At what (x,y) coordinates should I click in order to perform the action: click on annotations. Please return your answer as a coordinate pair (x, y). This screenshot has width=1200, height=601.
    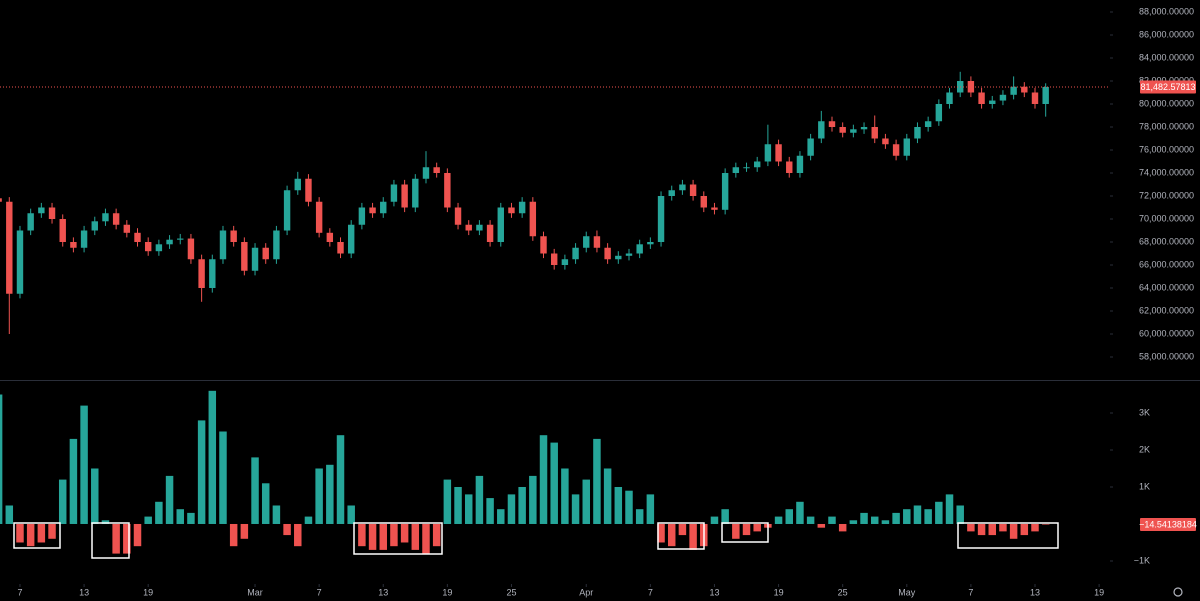
    Looking at the image, I should click on (536, 540).